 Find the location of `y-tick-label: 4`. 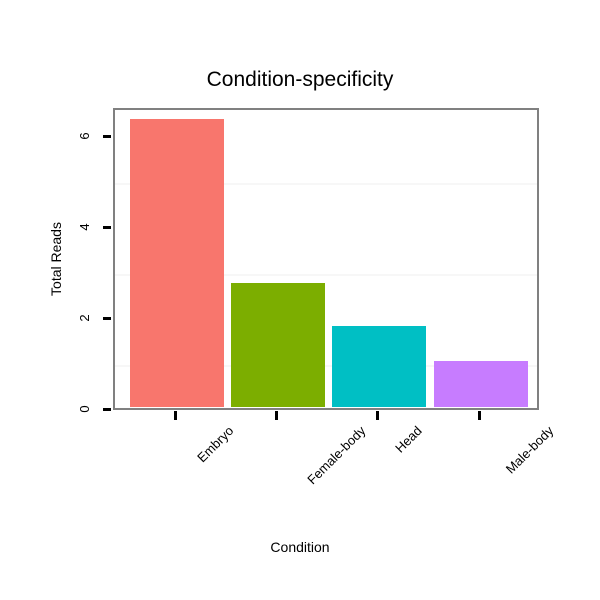

y-tick-label: 4 is located at coordinates (84, 227).